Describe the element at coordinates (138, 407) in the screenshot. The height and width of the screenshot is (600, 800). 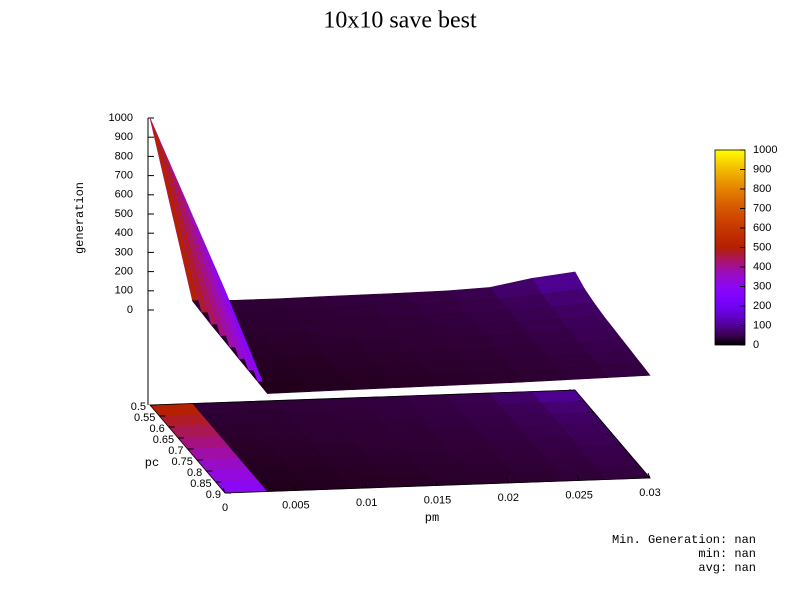
I see `y-tick-label: 0.5` at that location.